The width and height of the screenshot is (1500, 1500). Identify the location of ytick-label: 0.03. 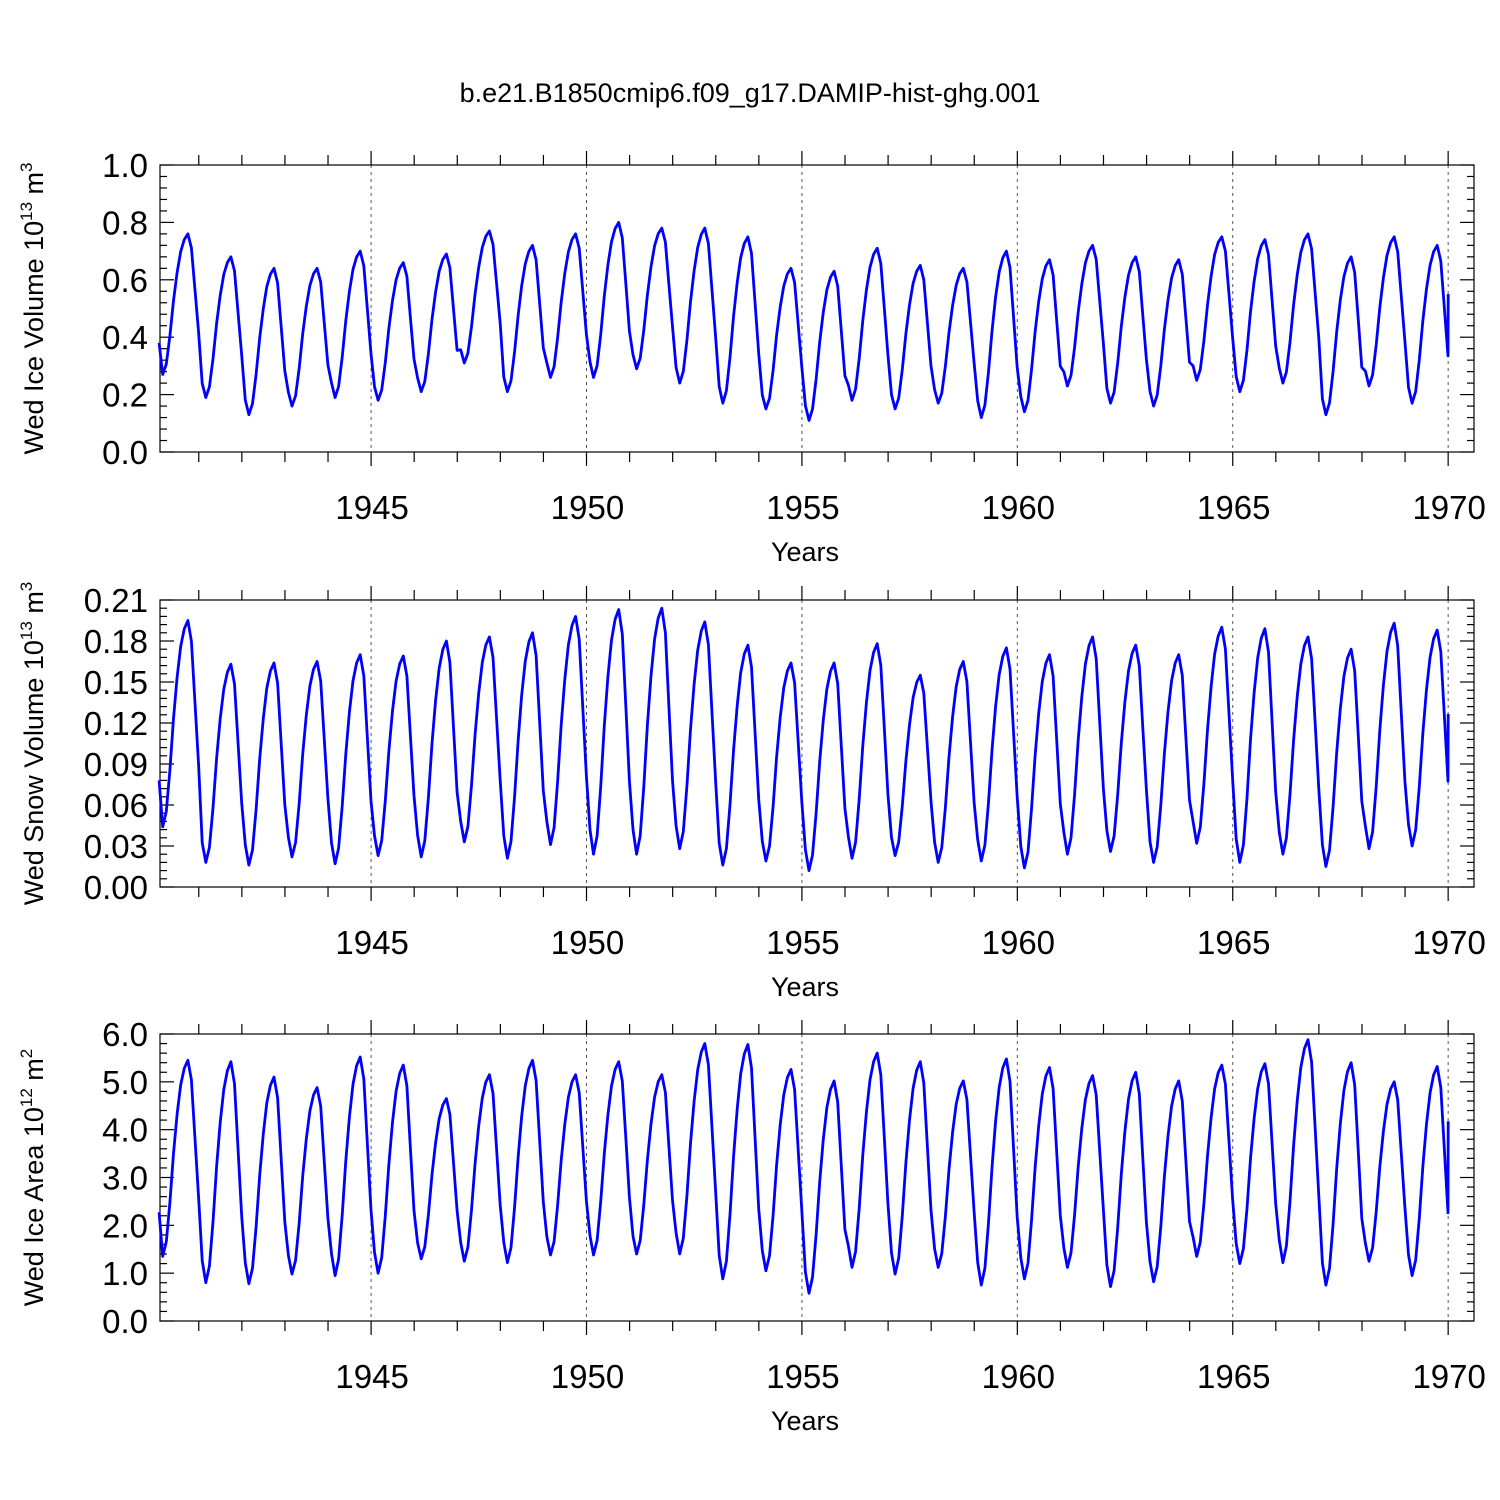
(116, 846).